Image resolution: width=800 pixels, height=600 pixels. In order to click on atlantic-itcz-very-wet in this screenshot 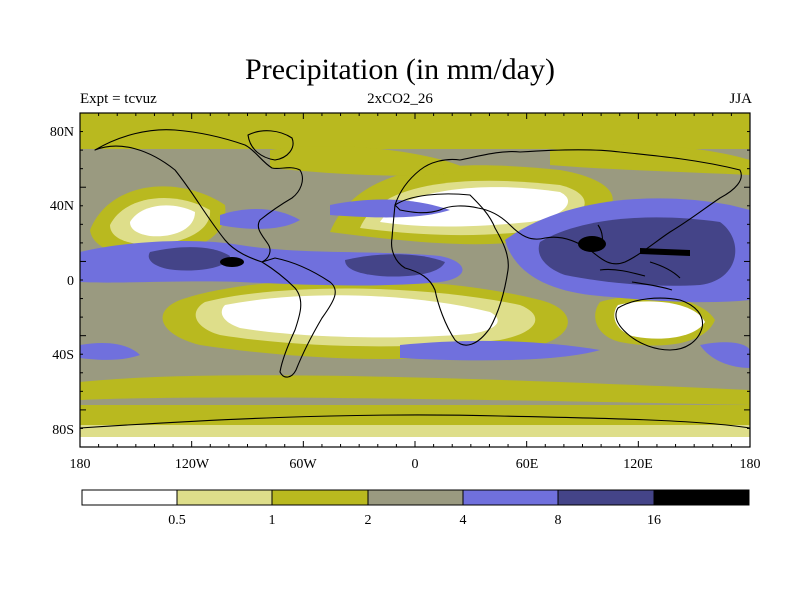, I will do `click(395, 265)`.